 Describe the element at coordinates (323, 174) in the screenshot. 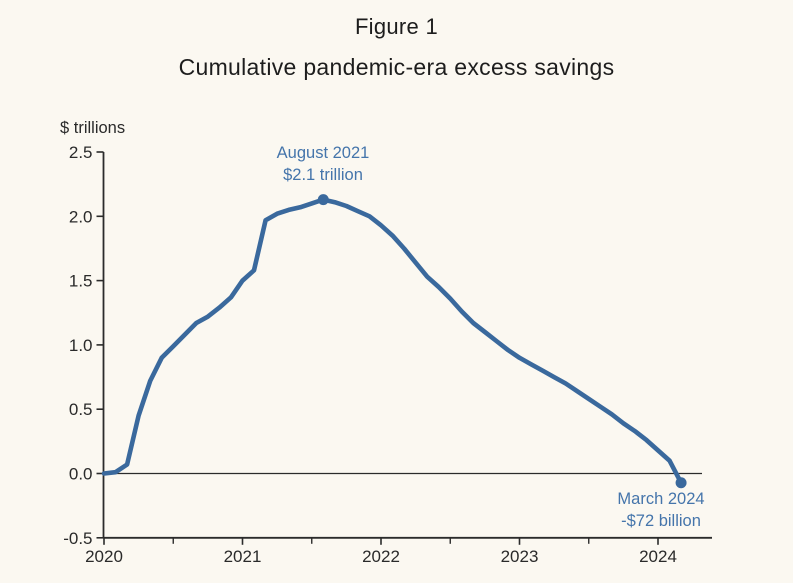

I see `annotation-peak-line2: $2.1 trillion` at that location.